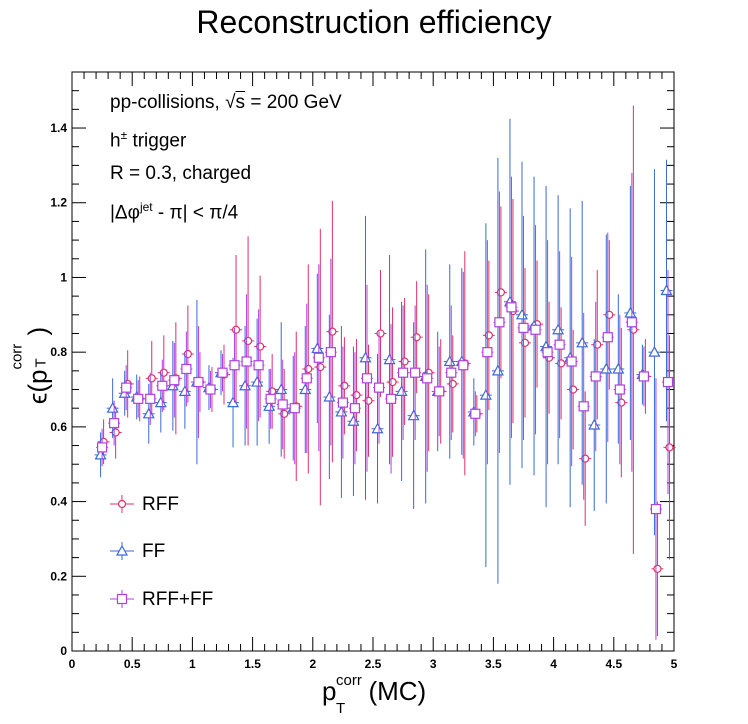  I want to click on x-tick-label: 3.5, so click(493, 664).